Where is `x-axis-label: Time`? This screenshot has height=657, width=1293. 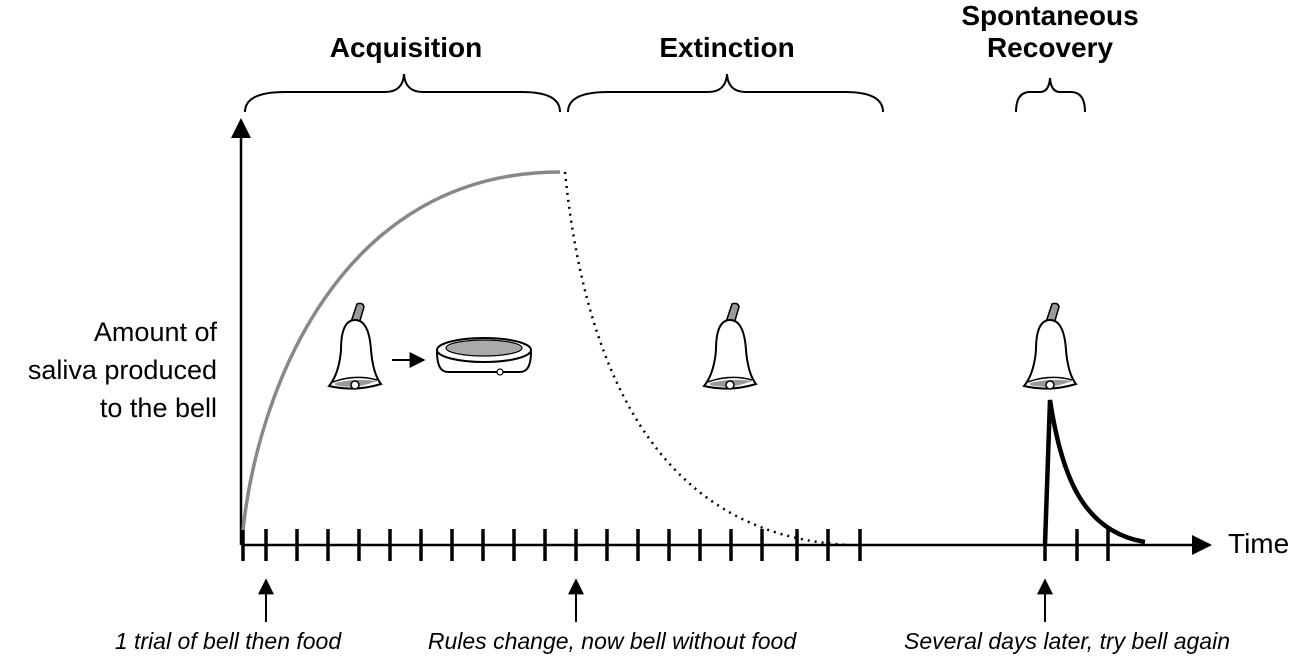
x-axis-label: Time is located at coordinates (1258, 543).